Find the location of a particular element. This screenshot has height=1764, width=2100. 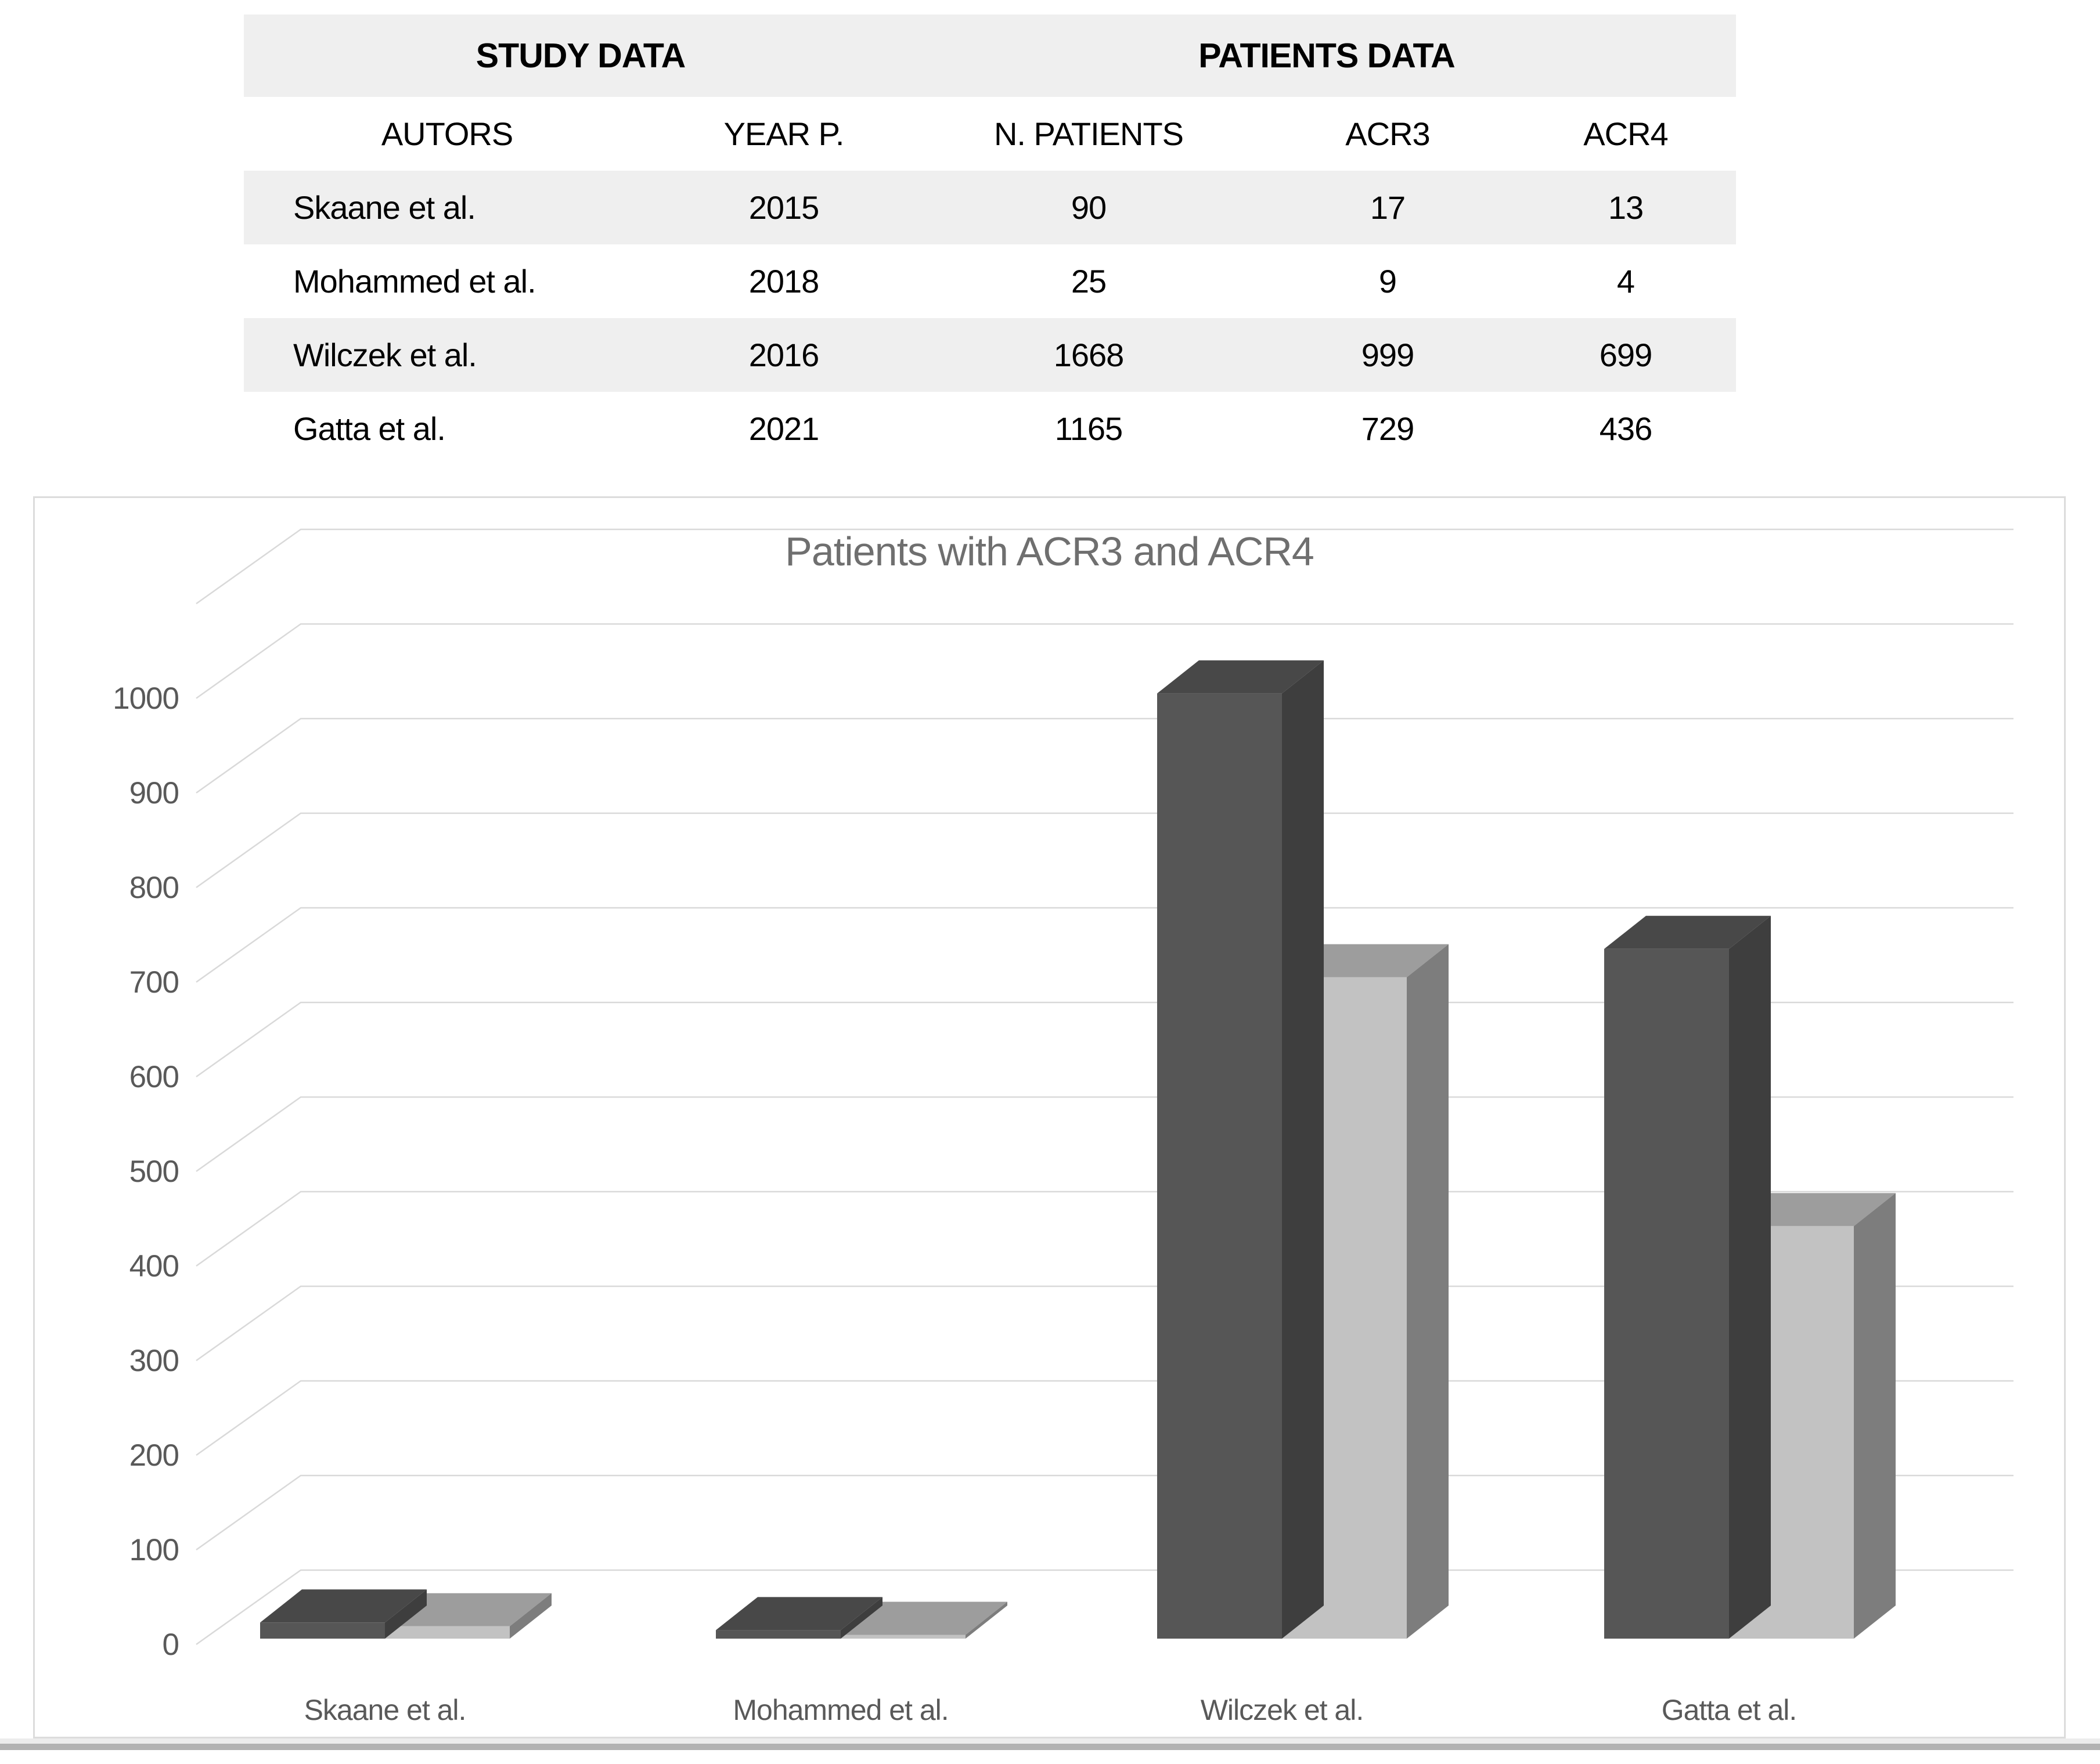

bar-acr4-mohammed-front is located at coordinates (904, 1637).